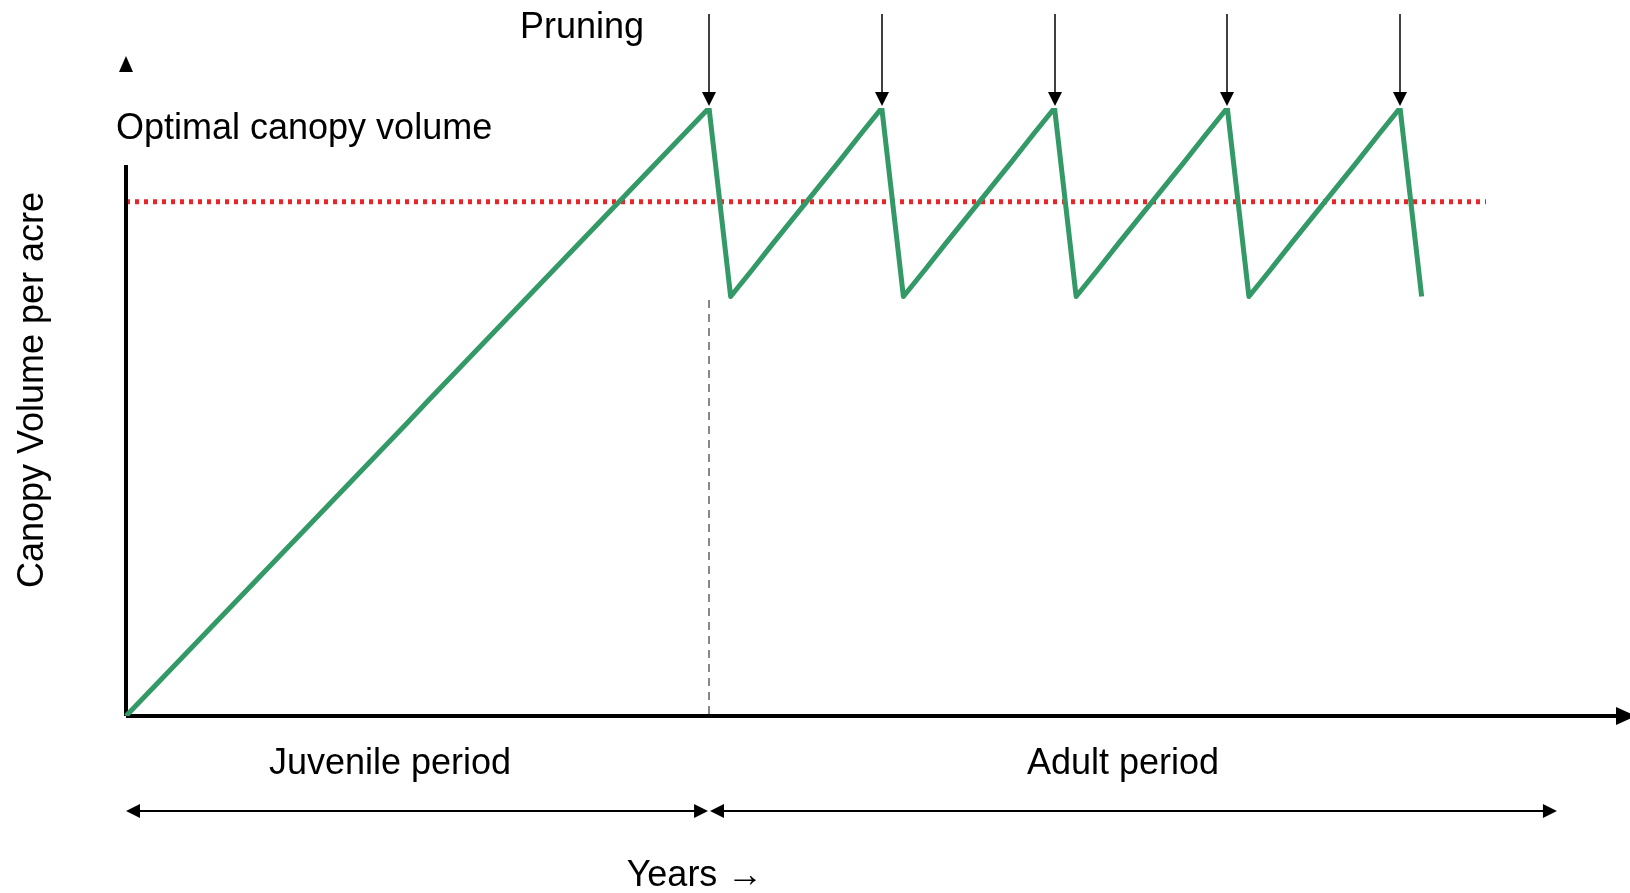 This screenshot has width=1630, height=893. I want to click on ref-line-label: Optimal canopy volume, so click(304, 126).